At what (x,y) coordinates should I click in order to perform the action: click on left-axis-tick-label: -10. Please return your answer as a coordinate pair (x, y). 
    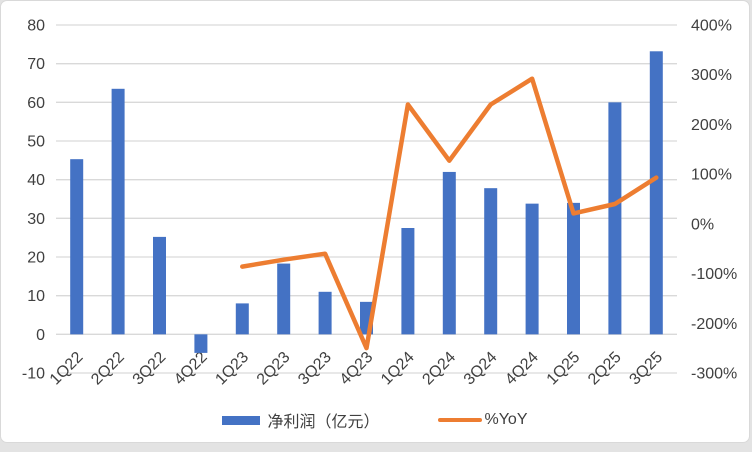
    Looking at the image, I should click on (33, 374).